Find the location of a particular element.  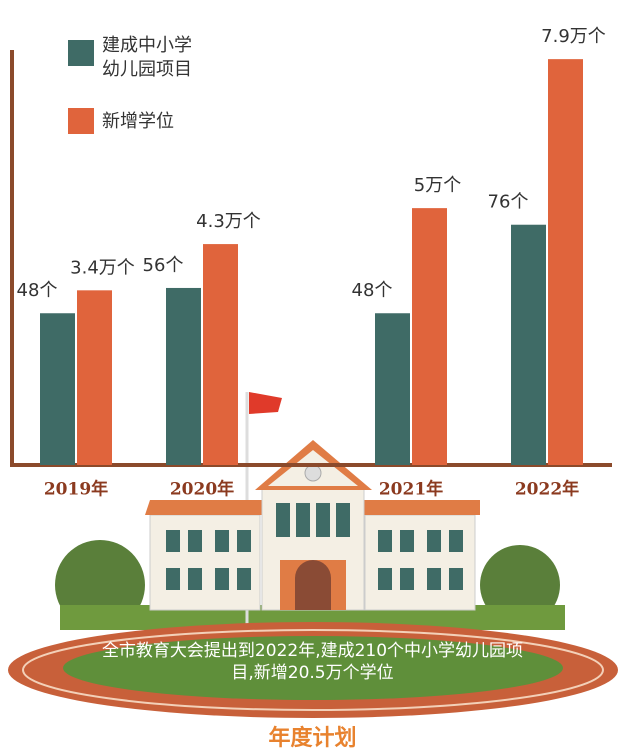

data-label: 4.3万个 is located at coordinates (228, 221).